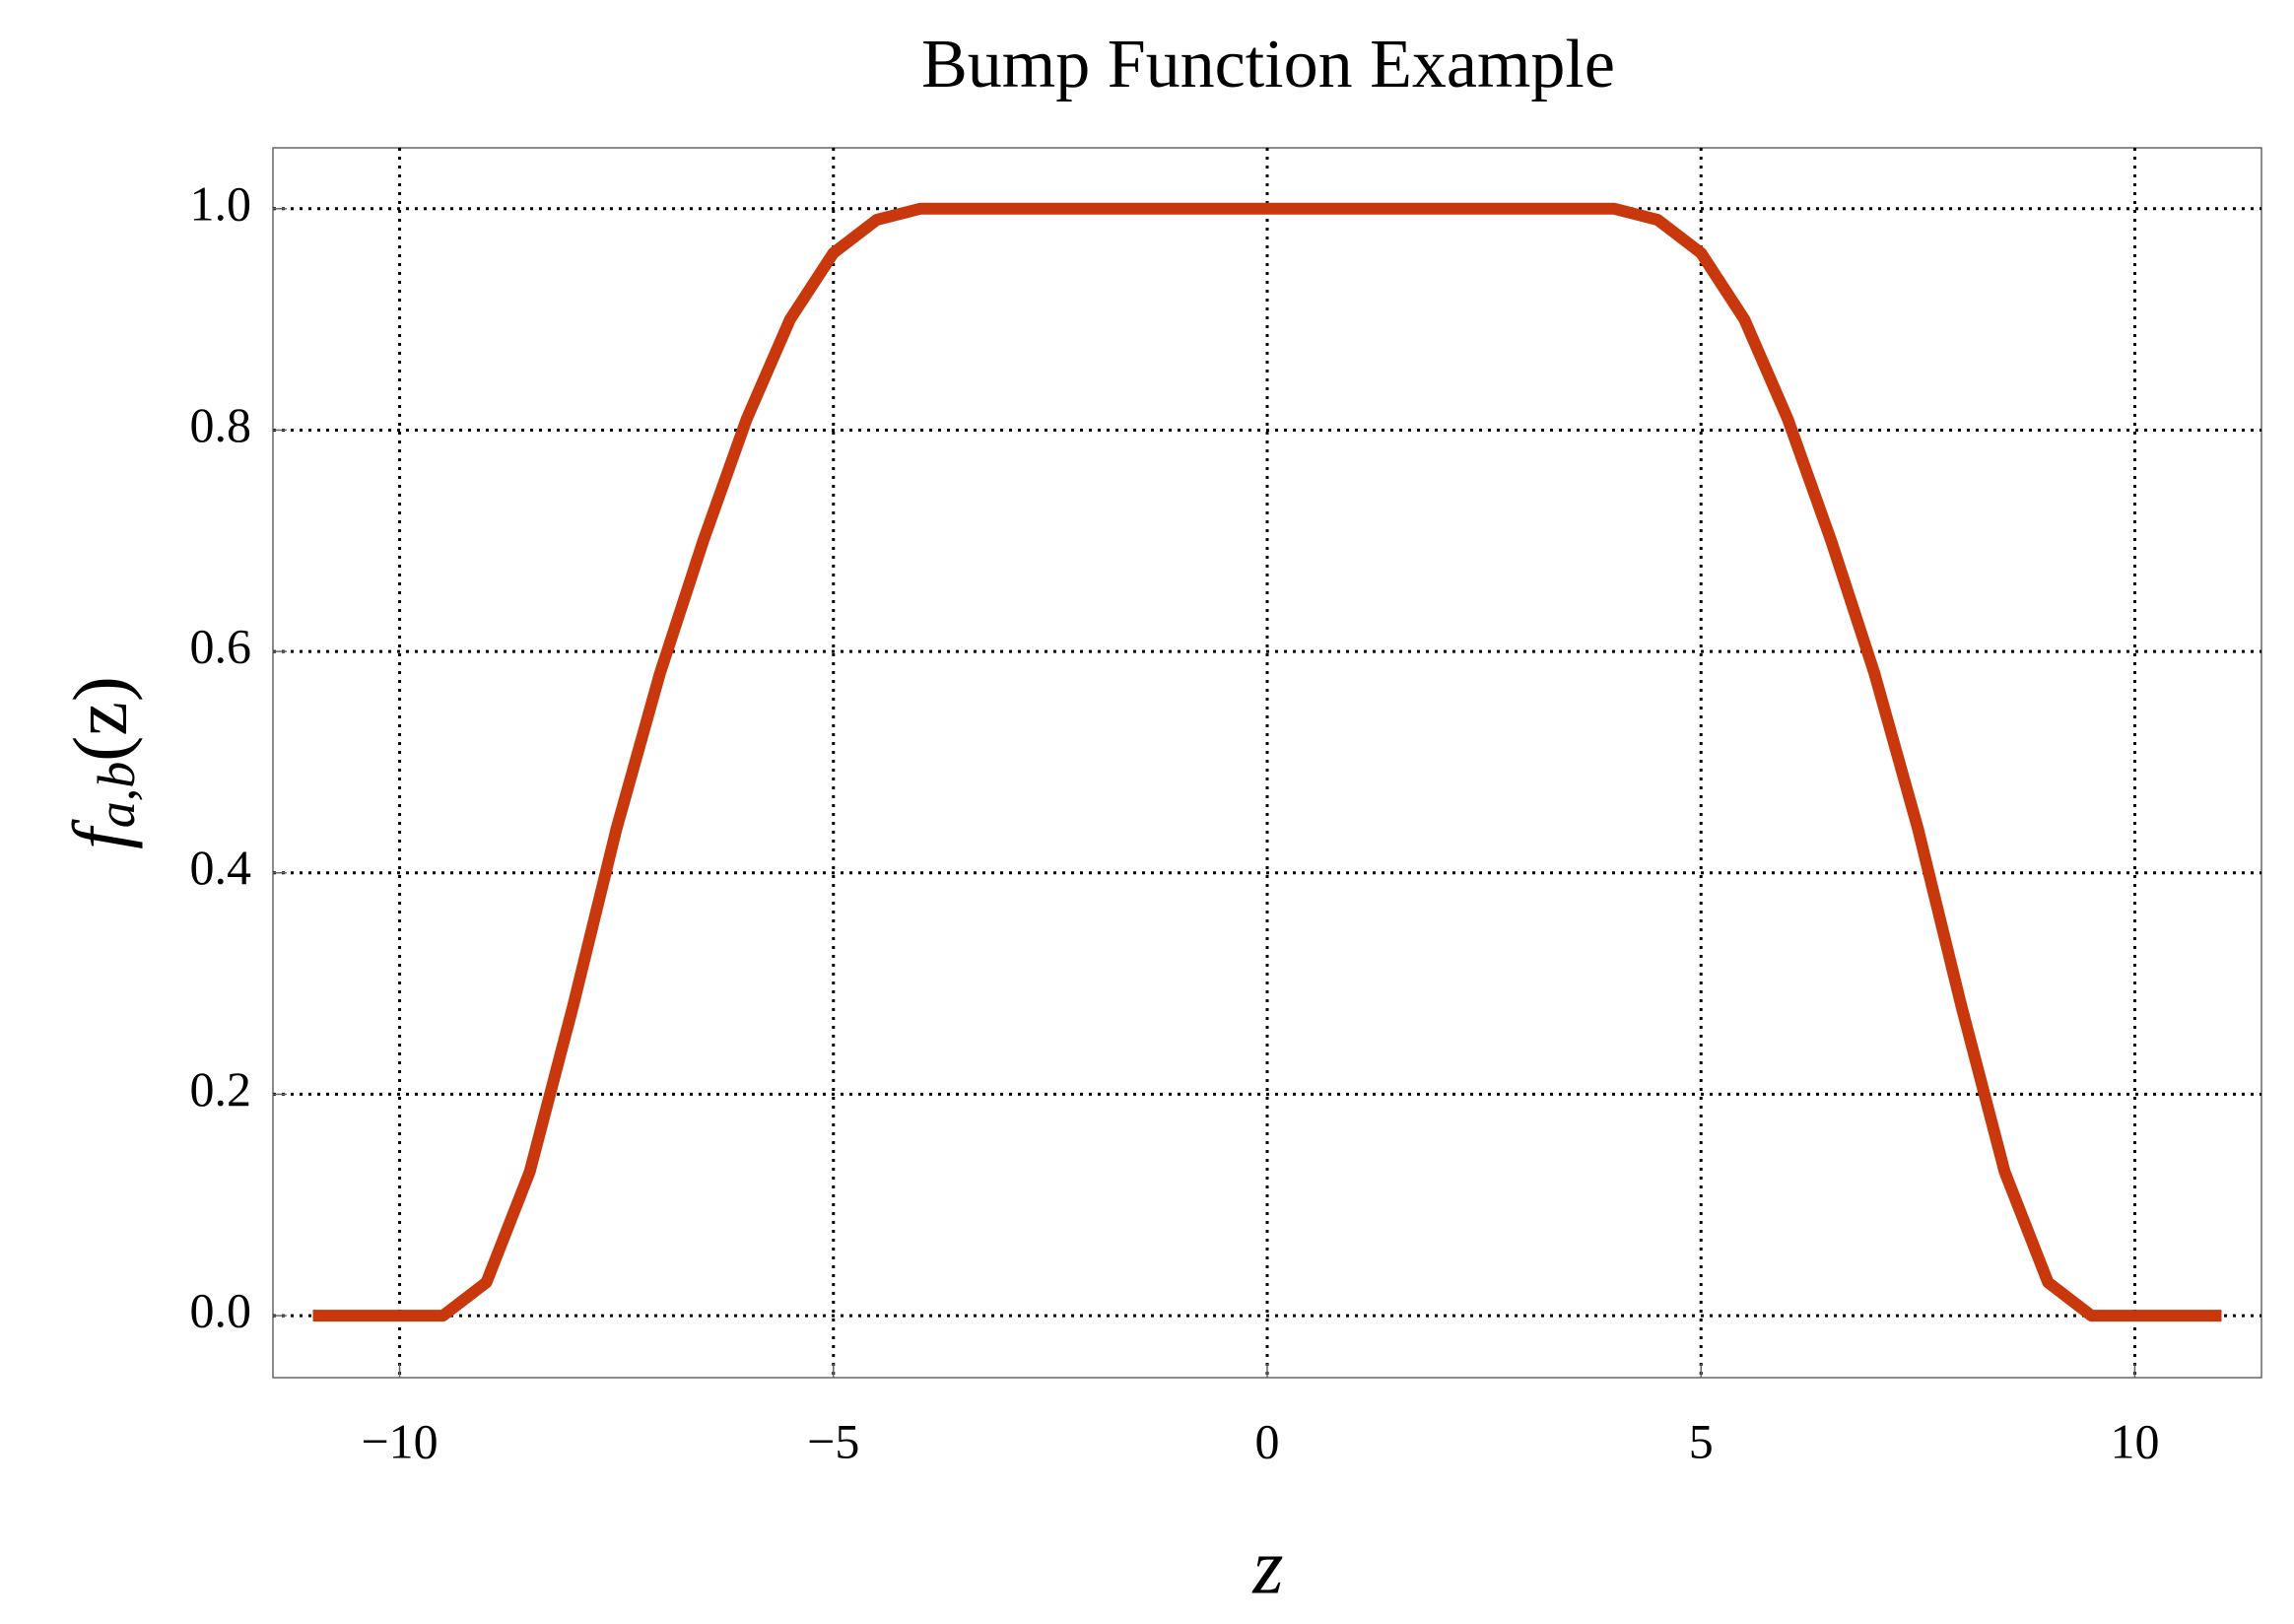 The width and height of the screenshot is (2294, 1624). What do you see at coordinates (221, 425) in the screenshot?
I see `y-tick-label: 0.8` at bounding box center [221, 425].